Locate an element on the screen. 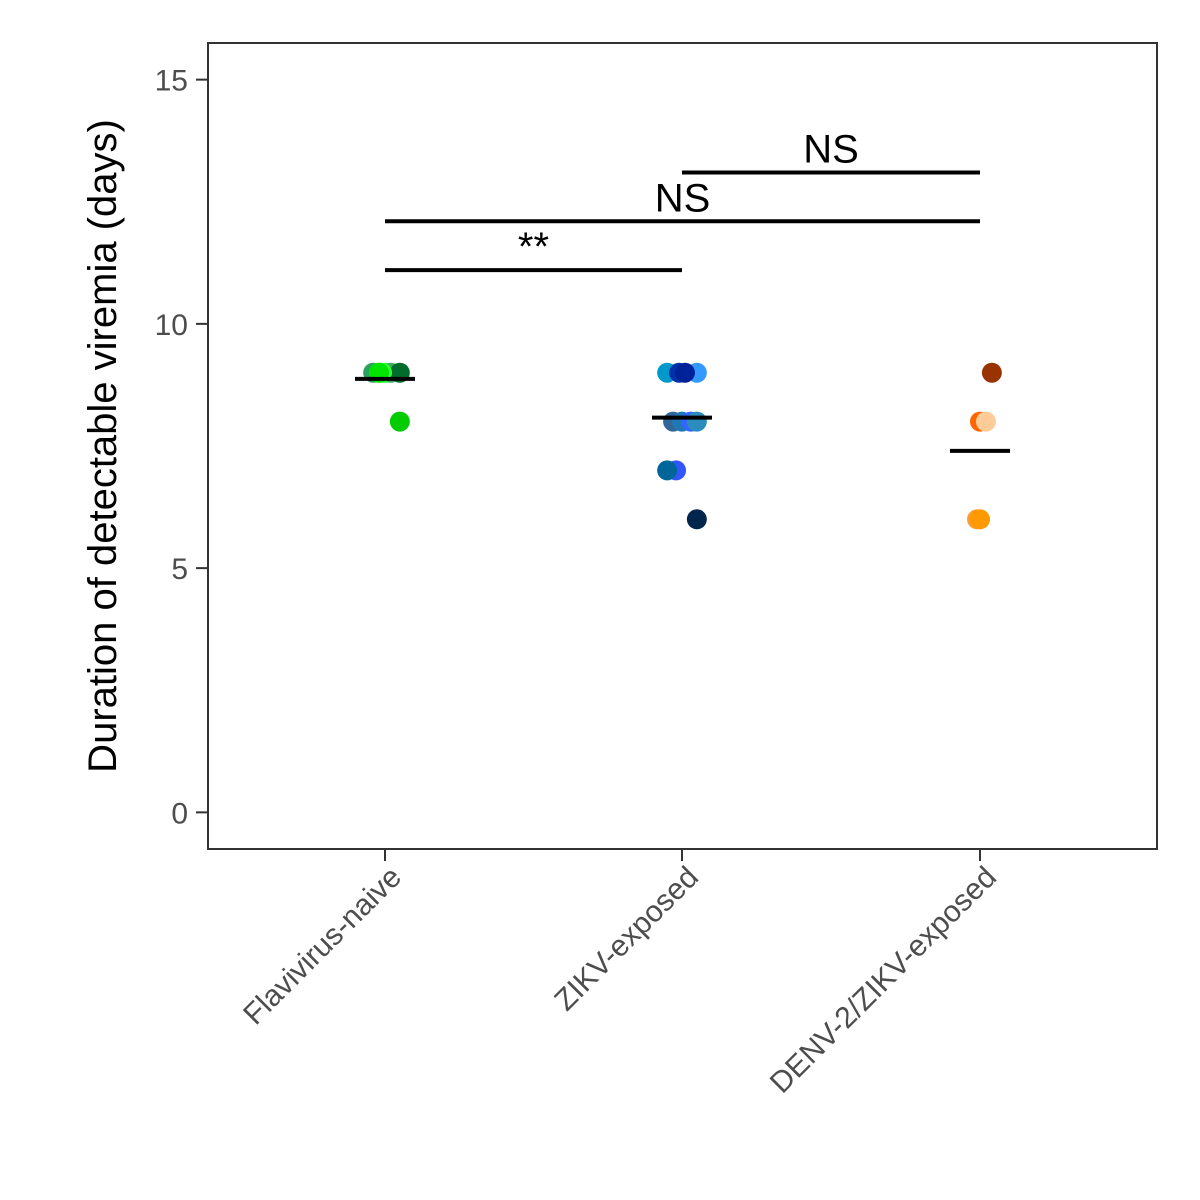 This screenshot has width=1200, height=1200. y-tick-label: 5 is located at coordinates (179, 569).